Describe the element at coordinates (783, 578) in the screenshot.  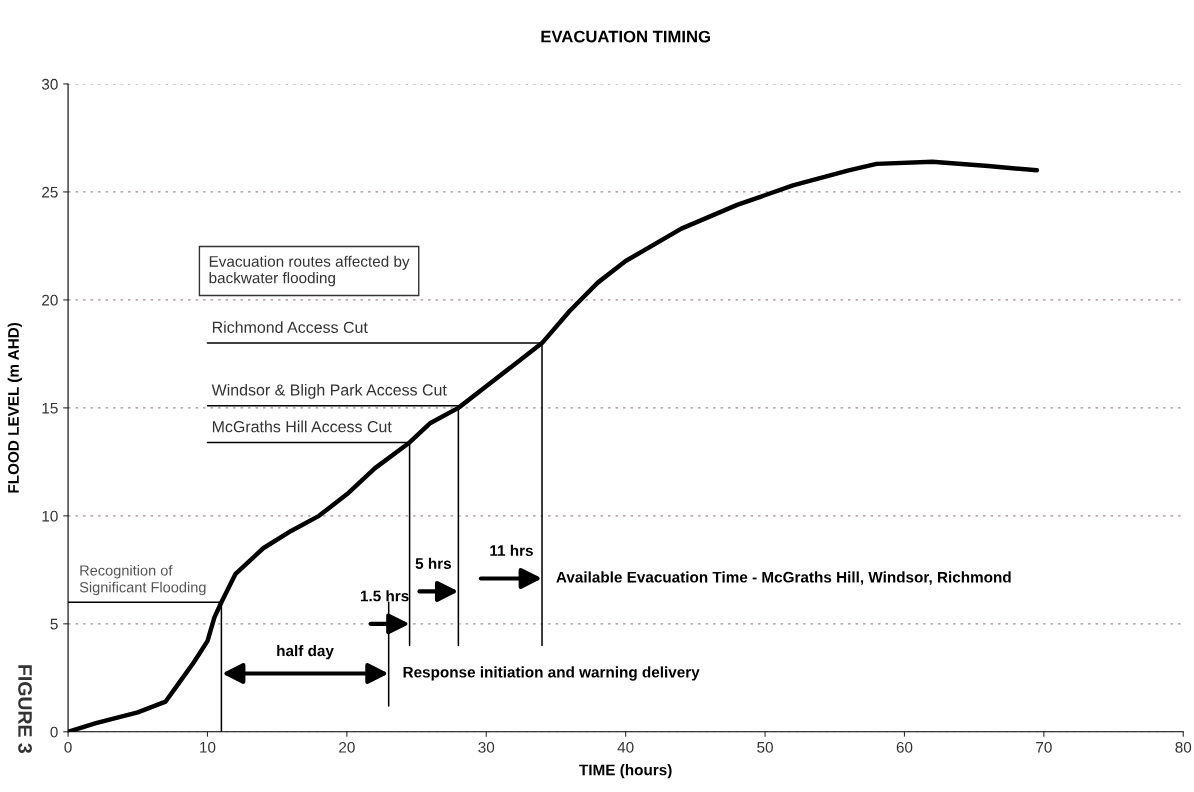
I see `annotation: Available Evacuation Time - McGraths Hill, Windsor, Richmond` at that location.